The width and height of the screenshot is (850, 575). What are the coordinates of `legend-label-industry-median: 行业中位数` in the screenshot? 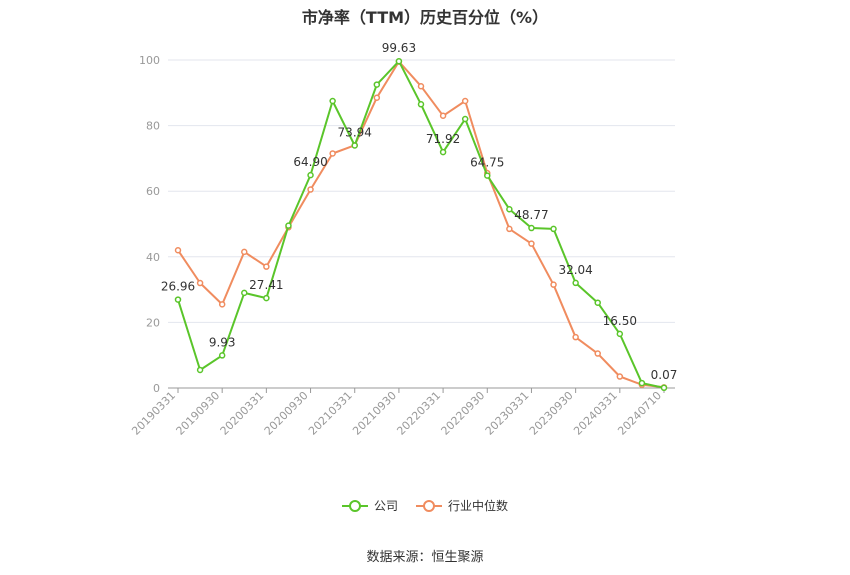 It's located at (478, 506).